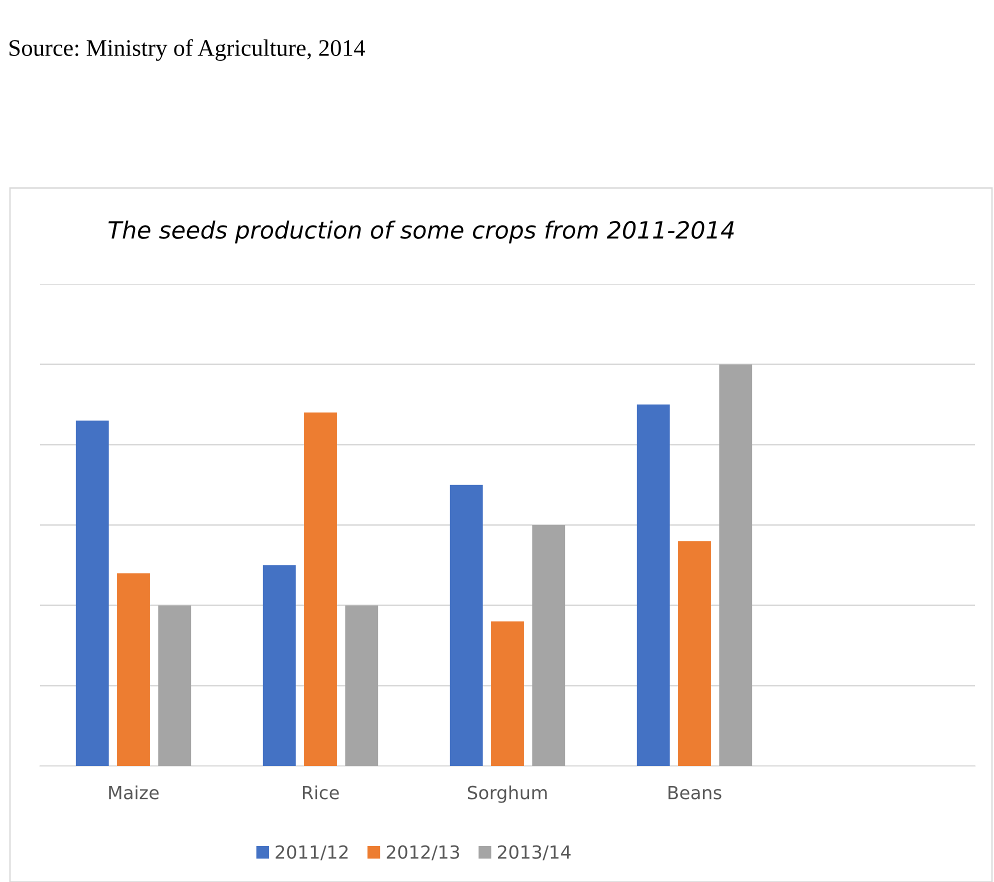 The image size is (994, 882). I want to click on chart-title: The seeds production of some crops from 2011-2014, so click(421, 232).